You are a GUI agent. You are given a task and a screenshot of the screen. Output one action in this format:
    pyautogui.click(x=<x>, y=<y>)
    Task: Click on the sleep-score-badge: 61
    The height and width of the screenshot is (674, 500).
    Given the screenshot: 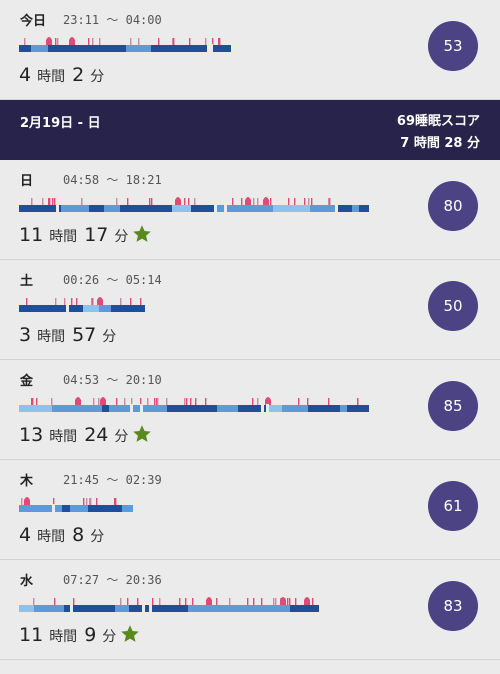 What is the action you would take?
    pyautogui.click(x=453, y=506)
    